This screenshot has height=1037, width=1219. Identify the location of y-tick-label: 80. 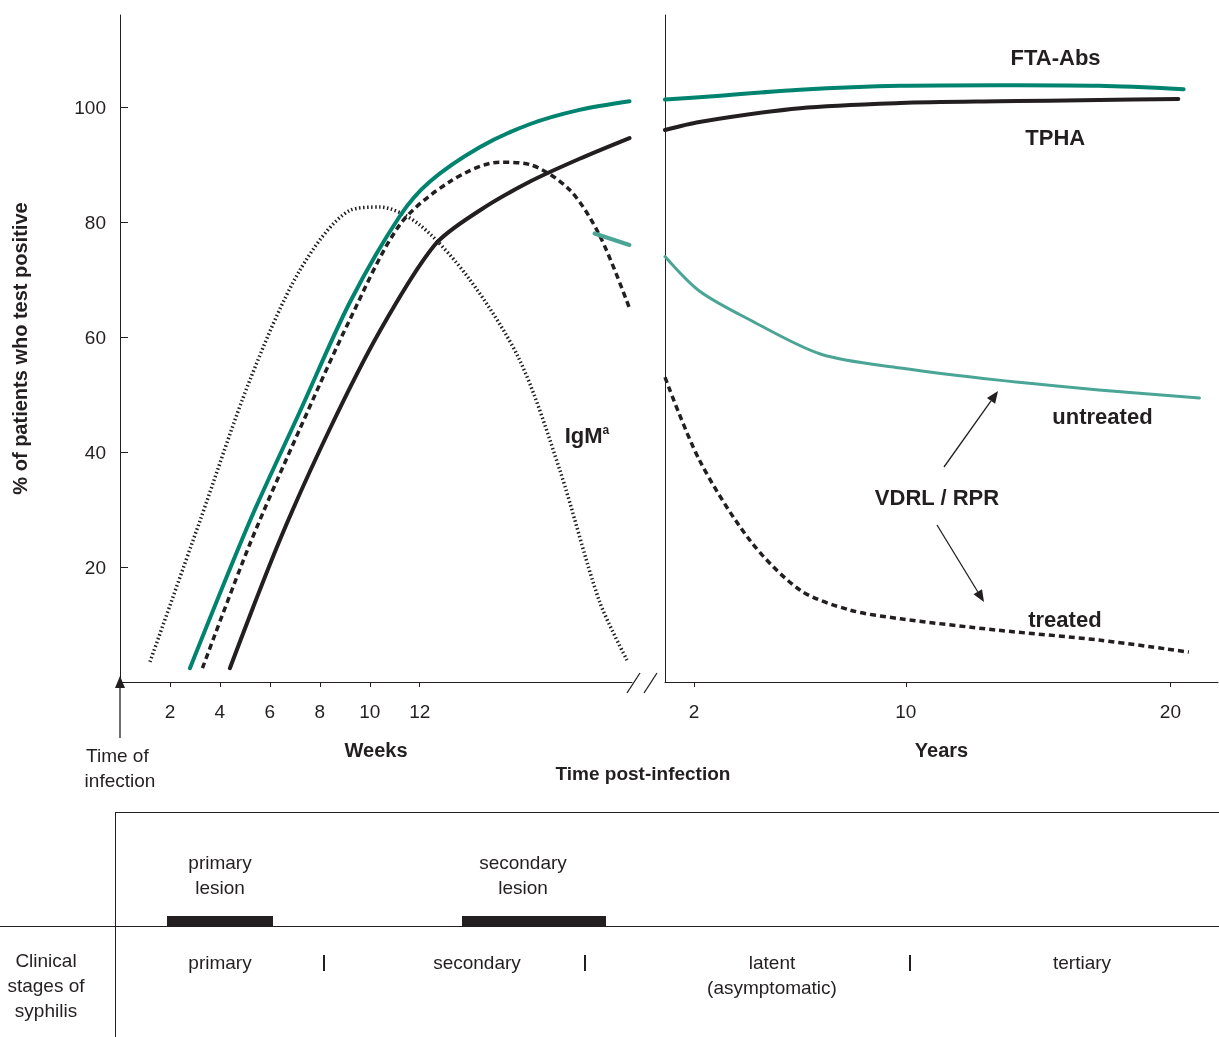
(95, 222).